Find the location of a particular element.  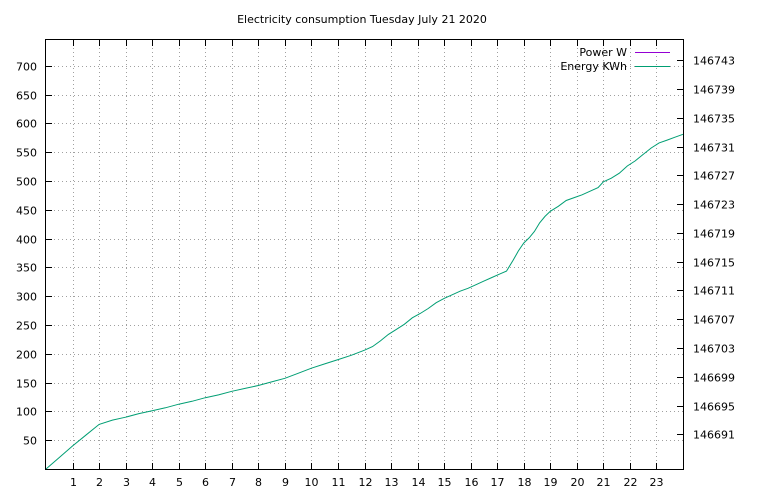

x-tick-label: 8 is located at coordinates (258, 482).